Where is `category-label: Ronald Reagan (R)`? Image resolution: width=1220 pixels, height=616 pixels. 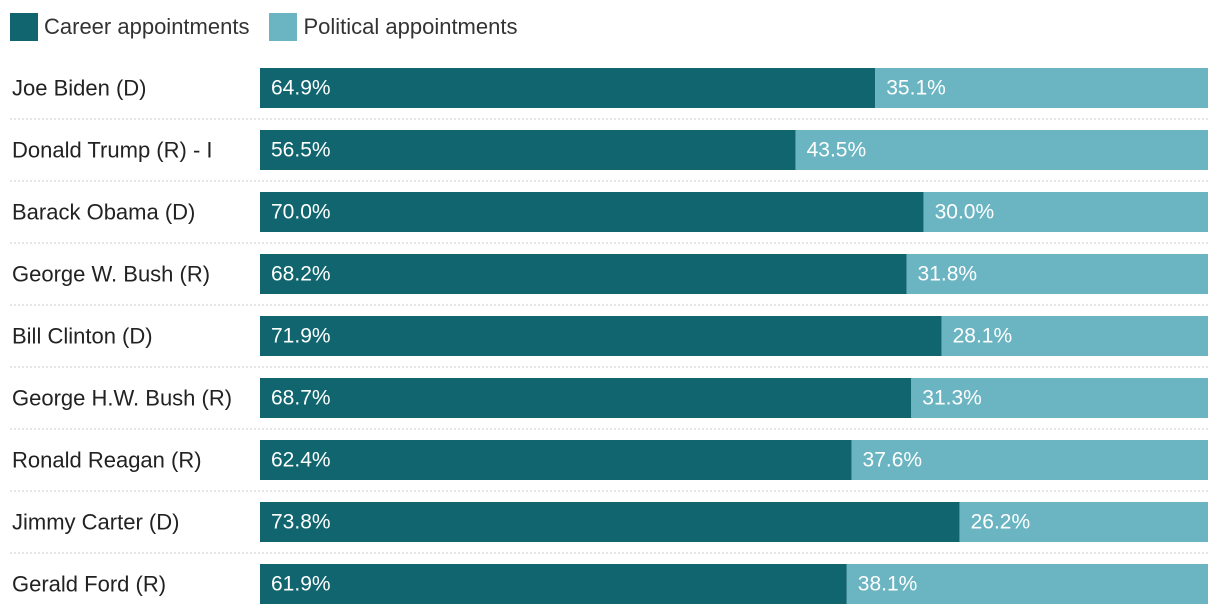 category-label: Ronald Reagan (R) is located at coordinates (107, 460).